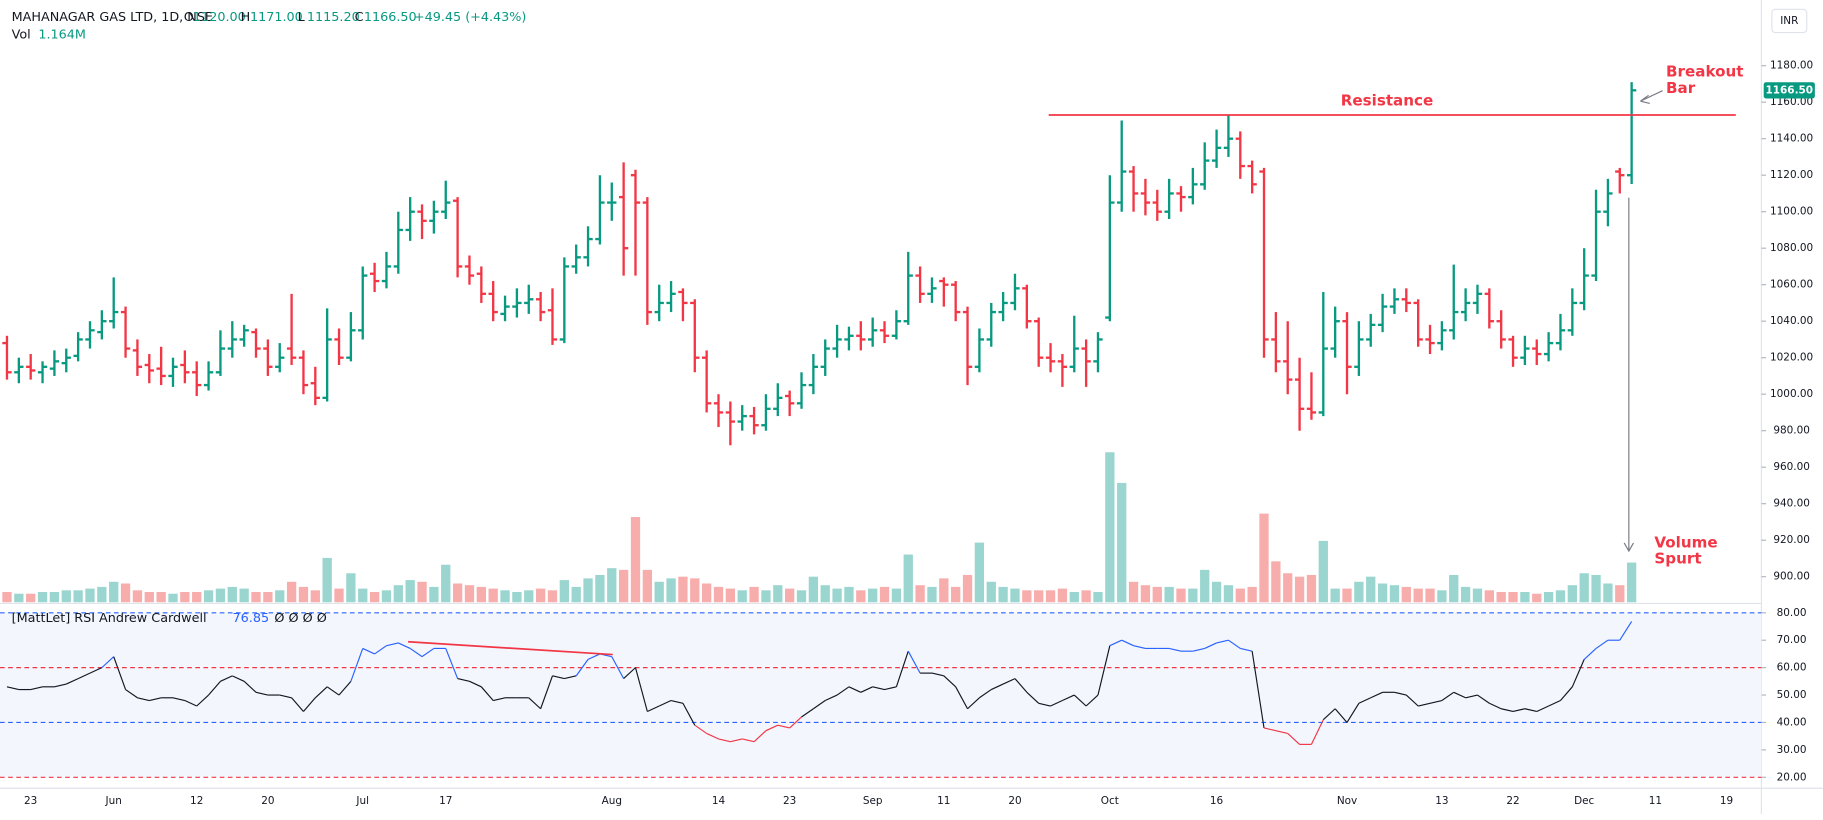 The height and width of the screenshot is (820, 1823). What do you see at coordinates (1347, 801) in the screenshot?
I see `x-tick-label: Nov` at bounding box center [1347, 801].